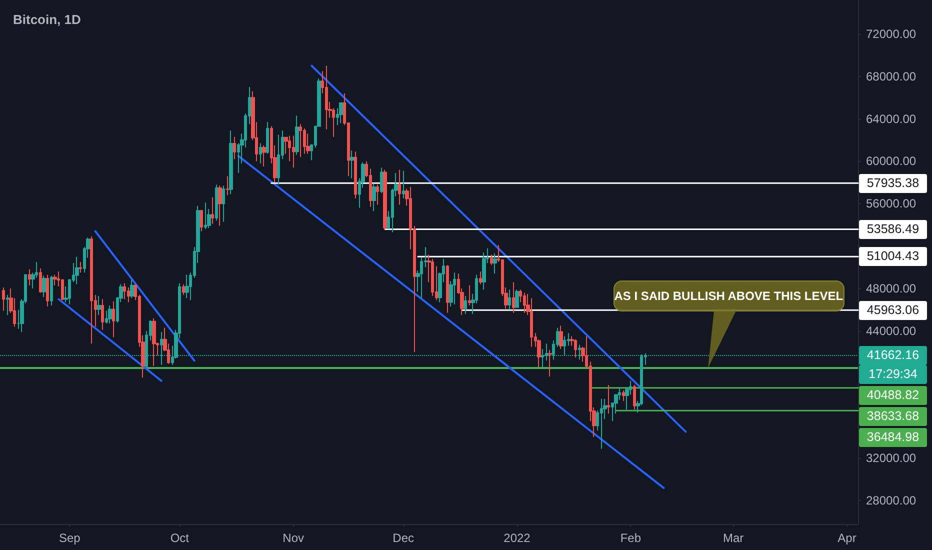 The width and height of the screenshot is (932, 550). What do you see at coordinates (891, 33) in the screenshot?
I see `y-tick-label: 72000.00` at bounding box center [891, 33].